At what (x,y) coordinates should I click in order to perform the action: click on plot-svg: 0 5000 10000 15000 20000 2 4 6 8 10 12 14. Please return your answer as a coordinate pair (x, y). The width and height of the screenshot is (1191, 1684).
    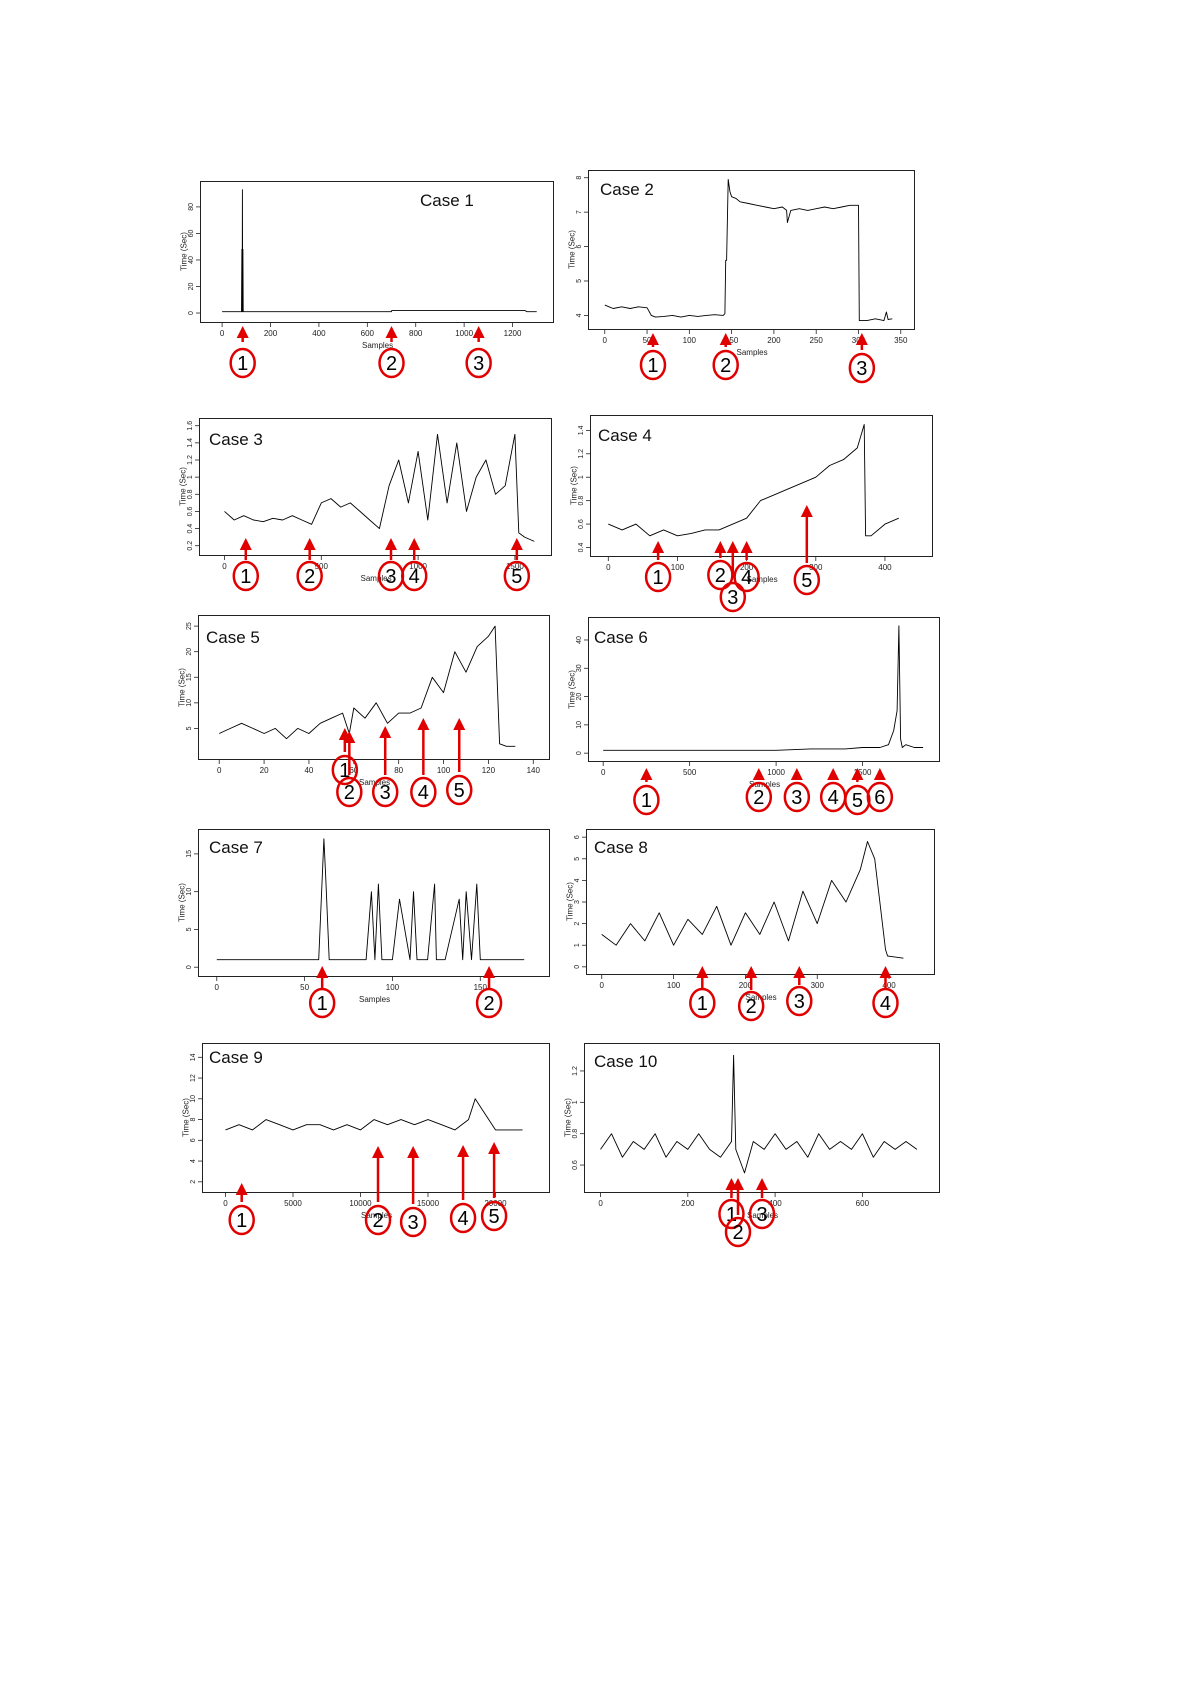
    Looking at the image, I should click on (356, 1130).